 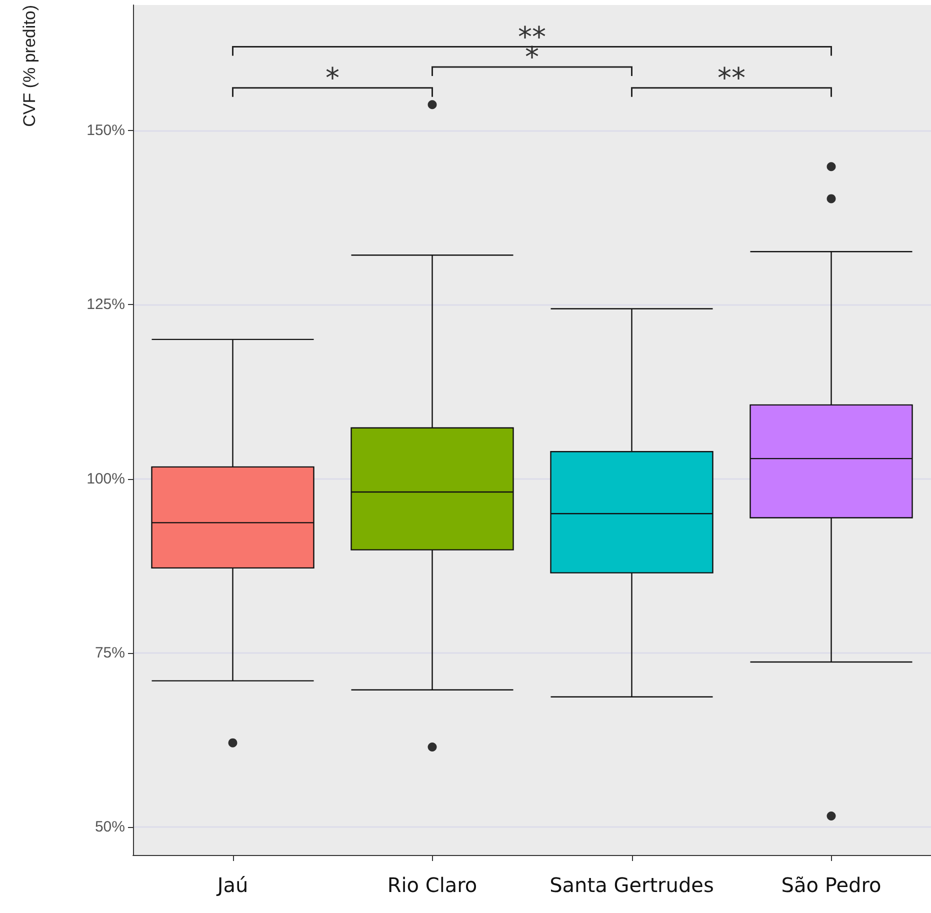 I want to click on y-tick-label: 150%, so click(x=105, y=130).